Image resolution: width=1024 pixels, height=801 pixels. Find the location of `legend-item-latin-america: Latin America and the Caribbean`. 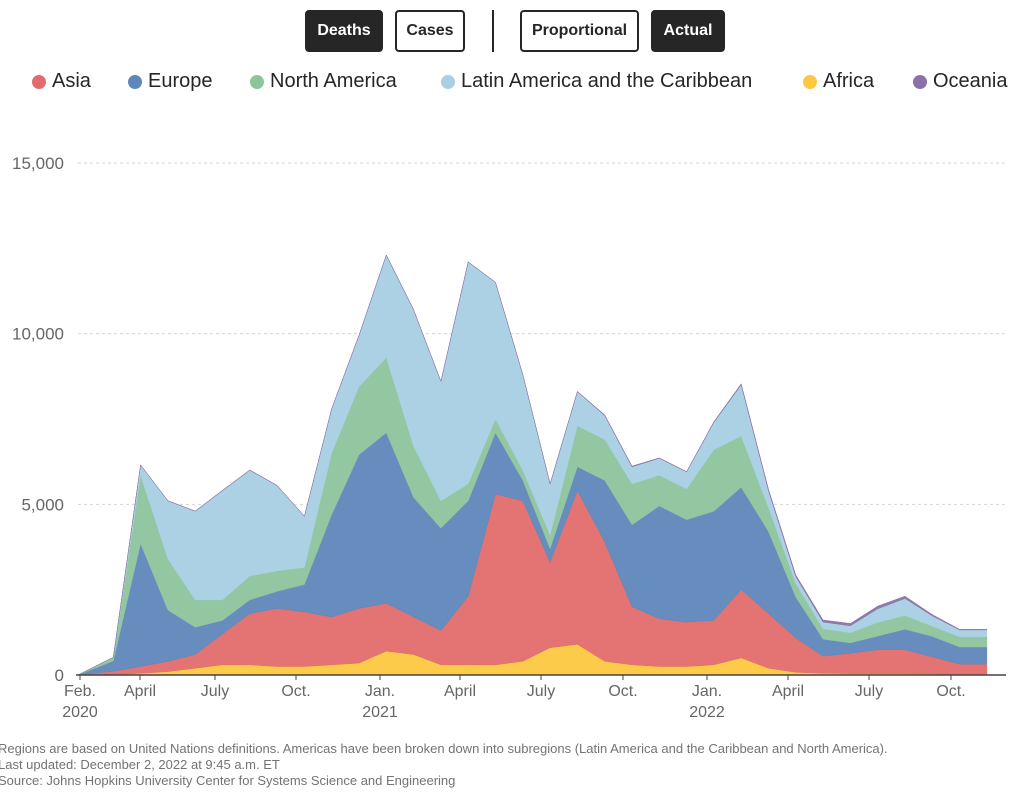

legend-item-latin-america: Latin America and the Caribbean is located at coordinates (596, 81).